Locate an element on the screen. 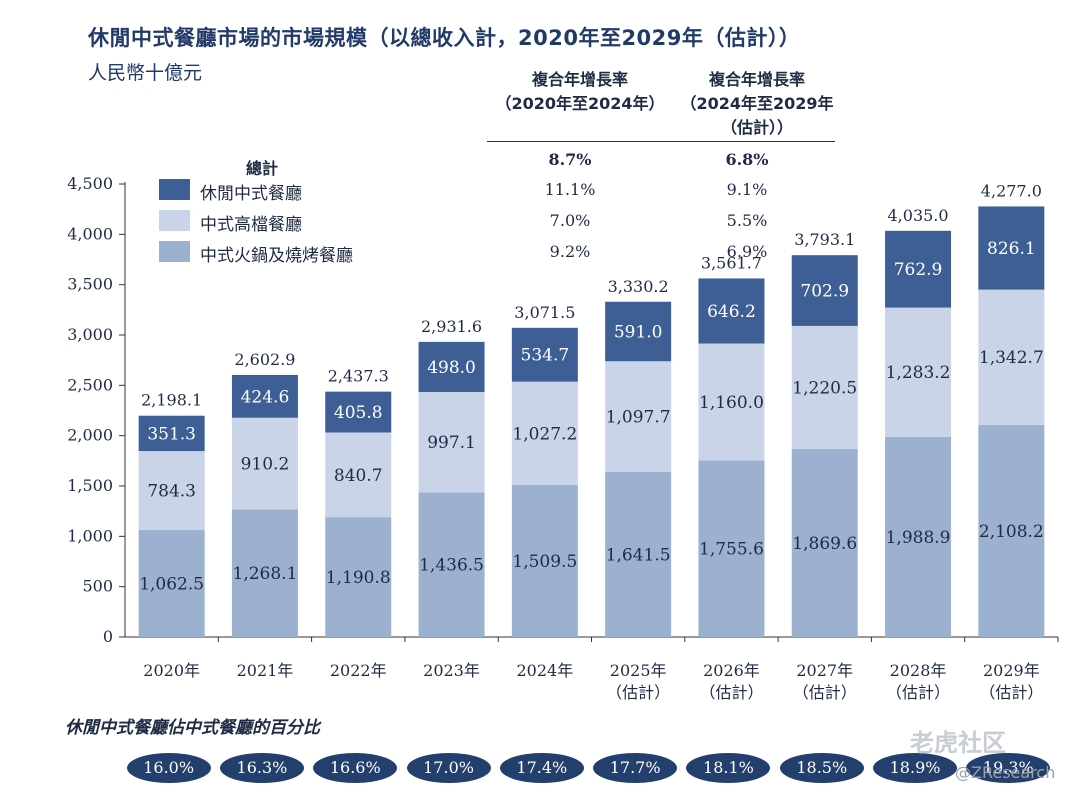 This screenshot has height=801, width=1080. bar-value-label: 1,220.5 is located at coordinates (824, 388).